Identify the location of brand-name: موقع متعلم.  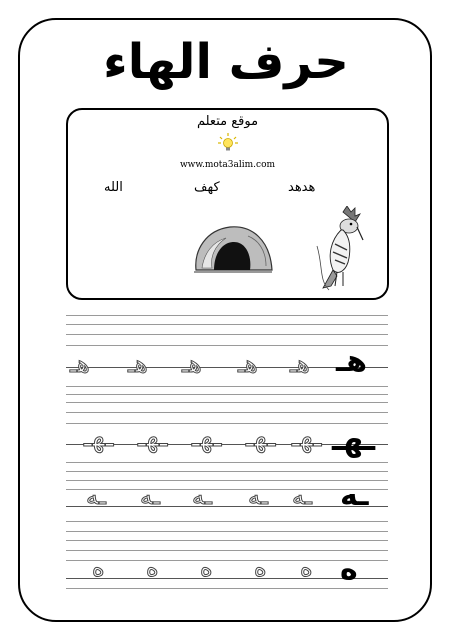
(227, 121).